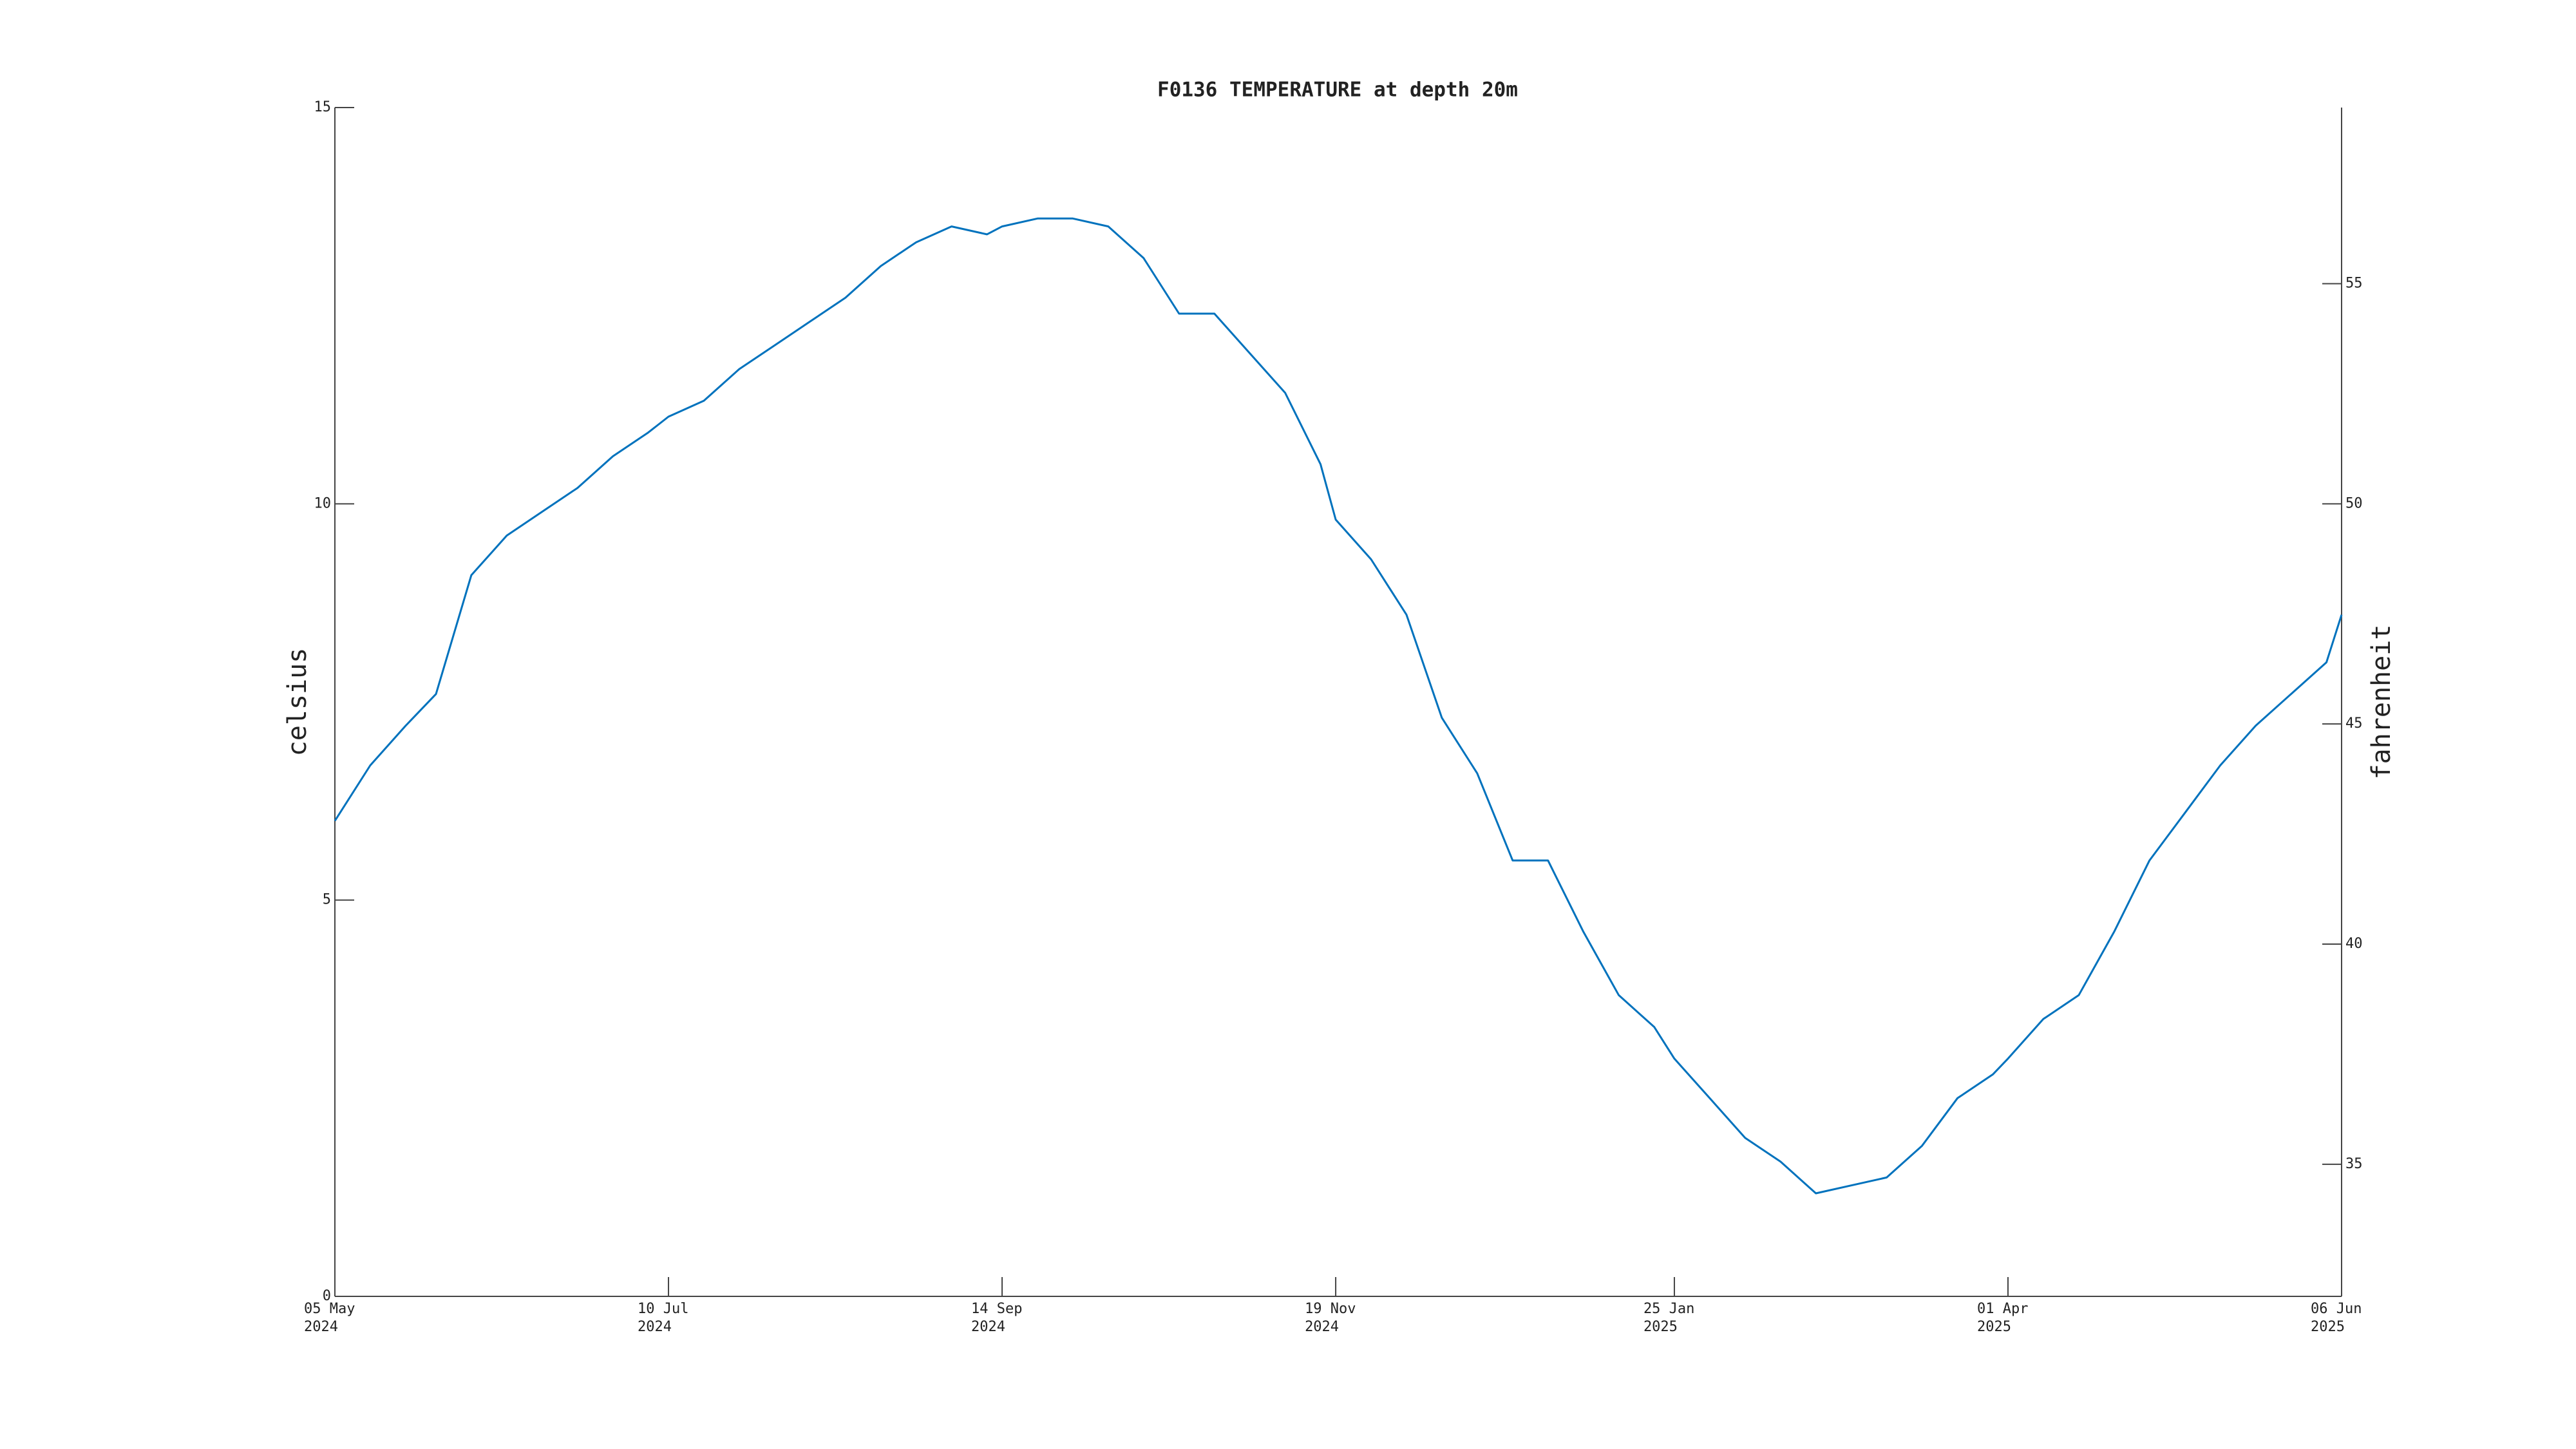 The width and height of the screenshot is (2576, 1449). What do you see at coordinates (327, 1296) in the screenshot?
I see `y-tick-label: 0` at bounding box center [327, 1296].